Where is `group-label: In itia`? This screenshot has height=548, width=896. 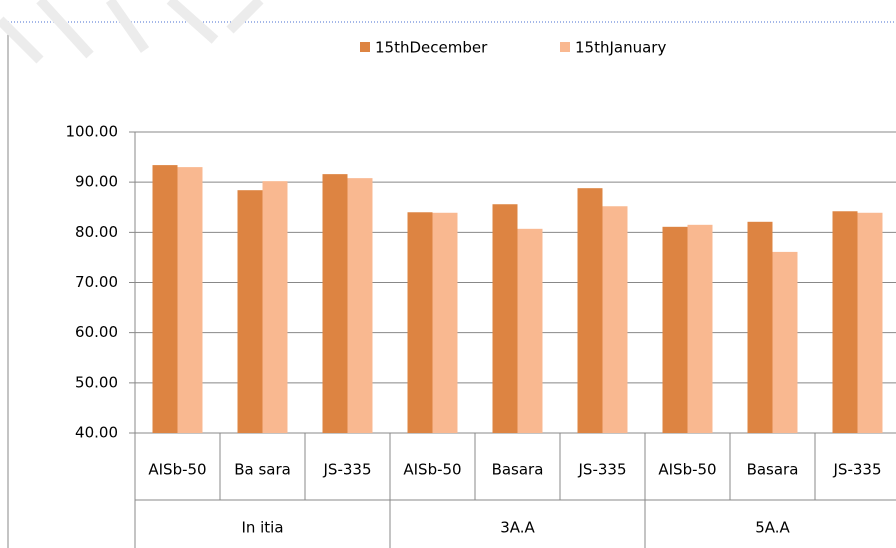
group-label: In itia is located at coordinates (262, 528).